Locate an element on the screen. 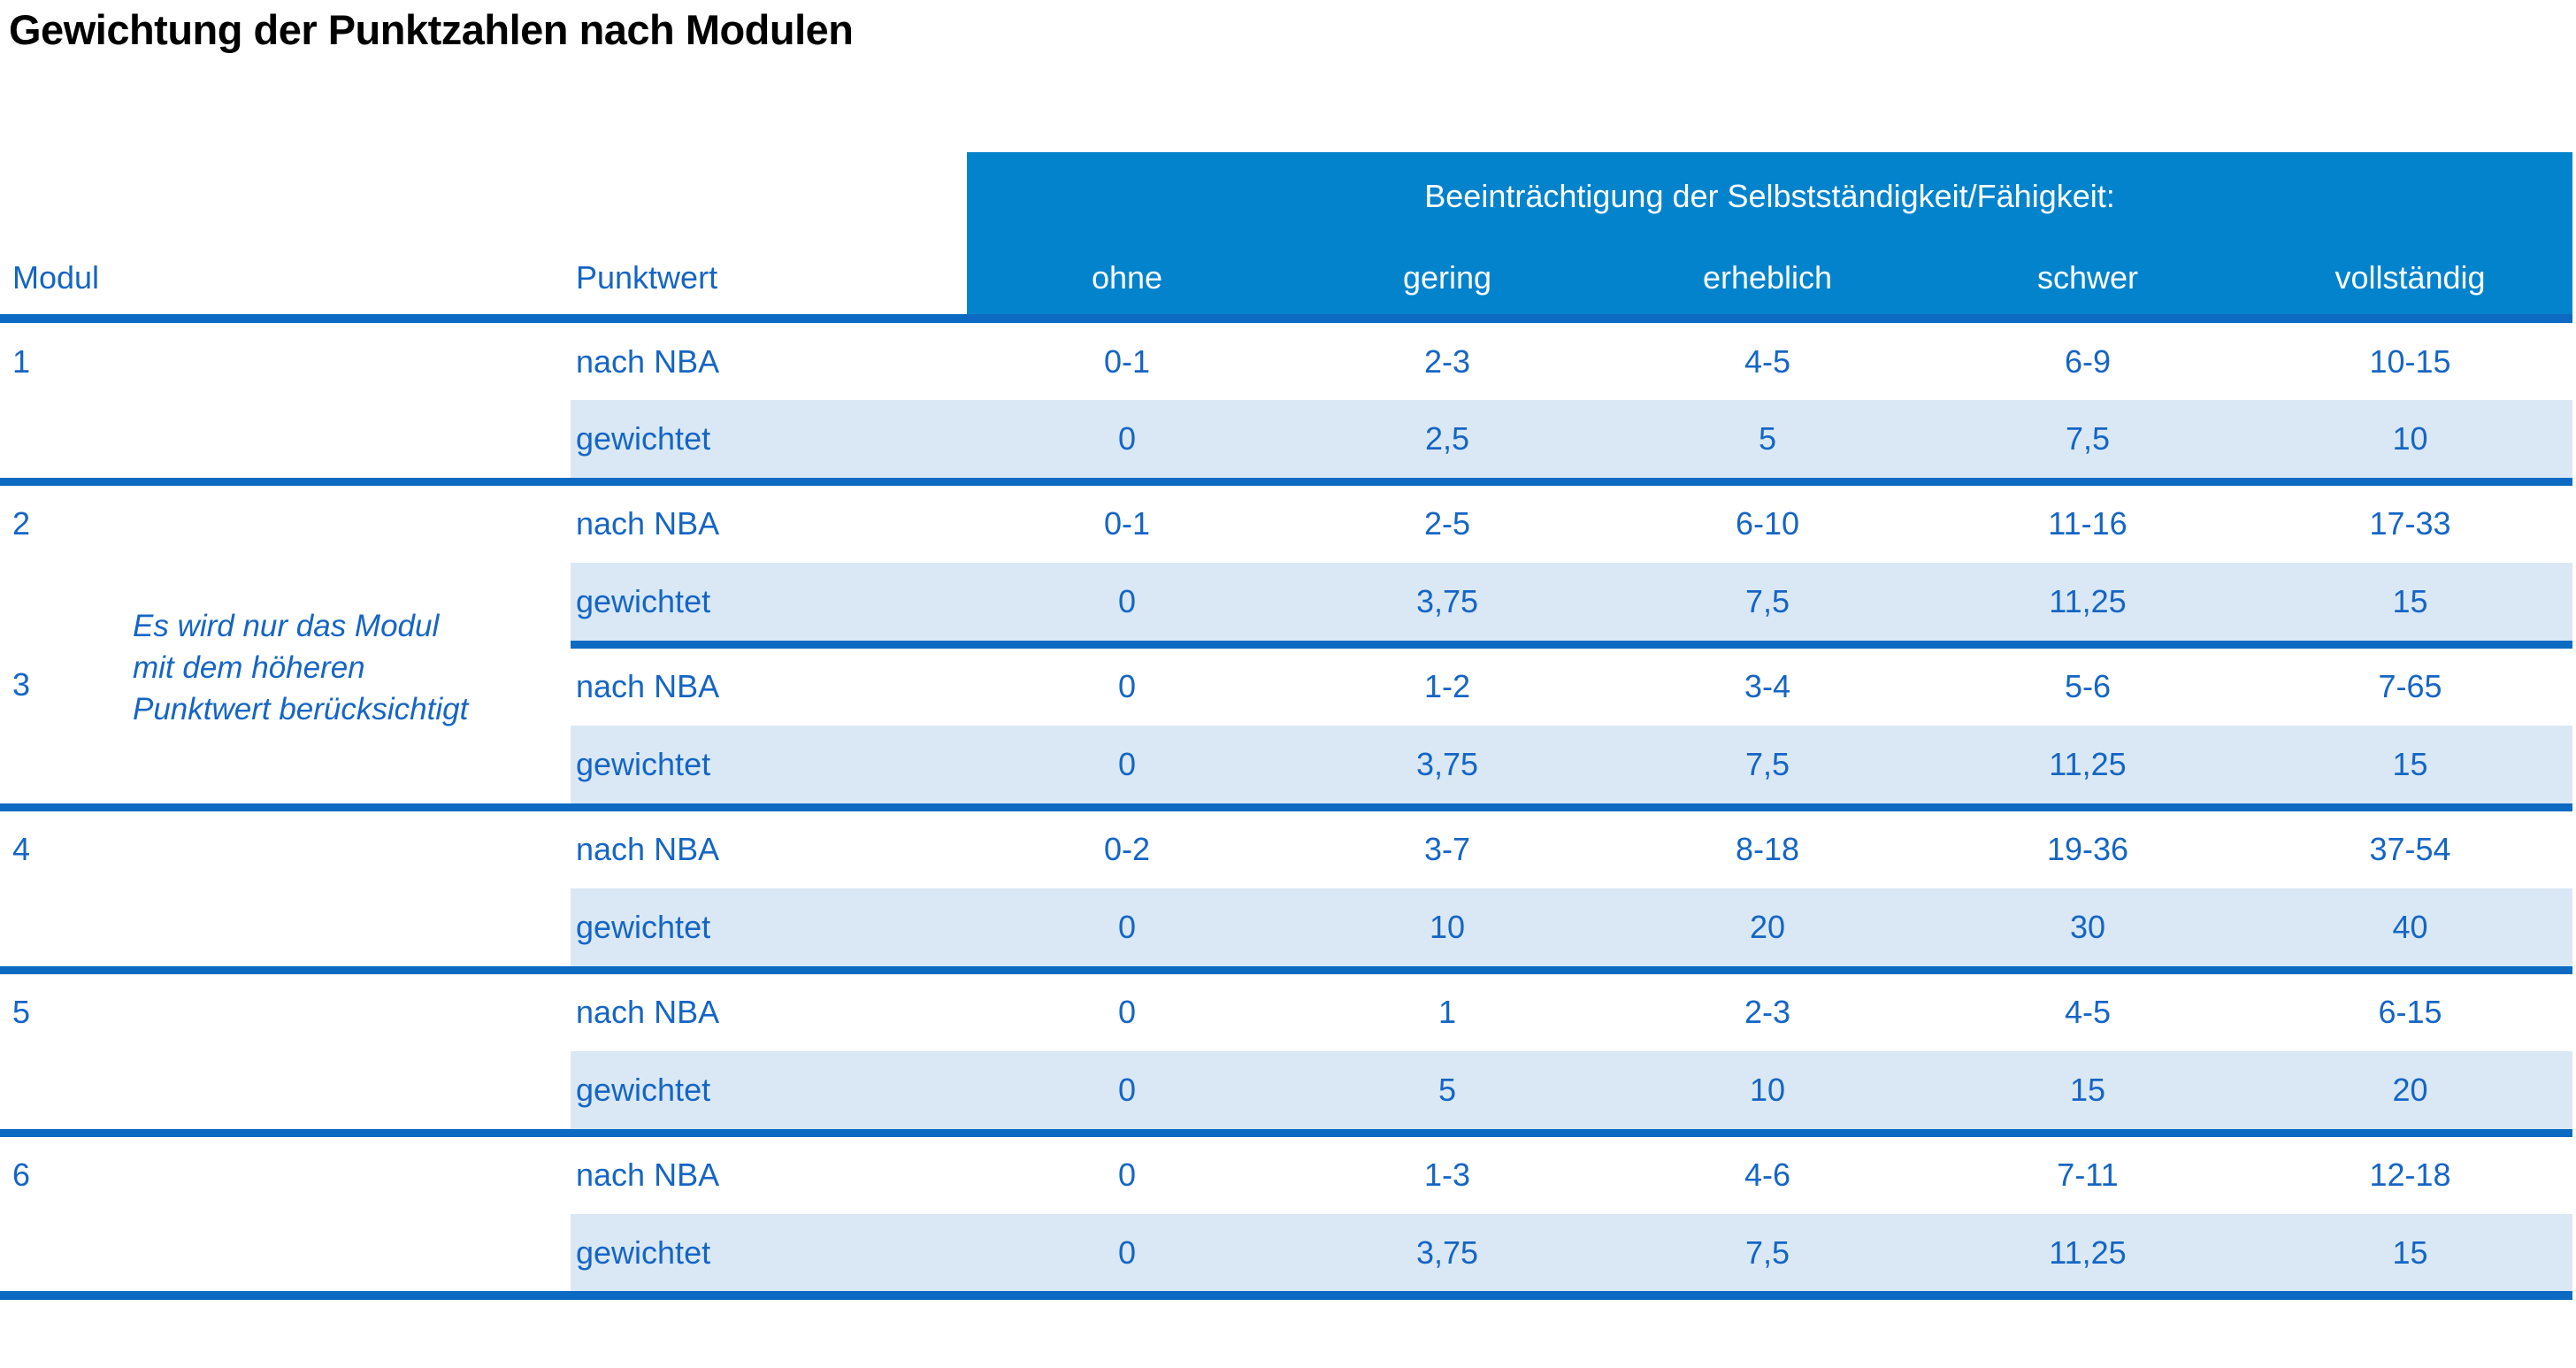 This screenshot has height=1368, width=2576. col-header-modul: Modul is located at coordinates (285, 282).